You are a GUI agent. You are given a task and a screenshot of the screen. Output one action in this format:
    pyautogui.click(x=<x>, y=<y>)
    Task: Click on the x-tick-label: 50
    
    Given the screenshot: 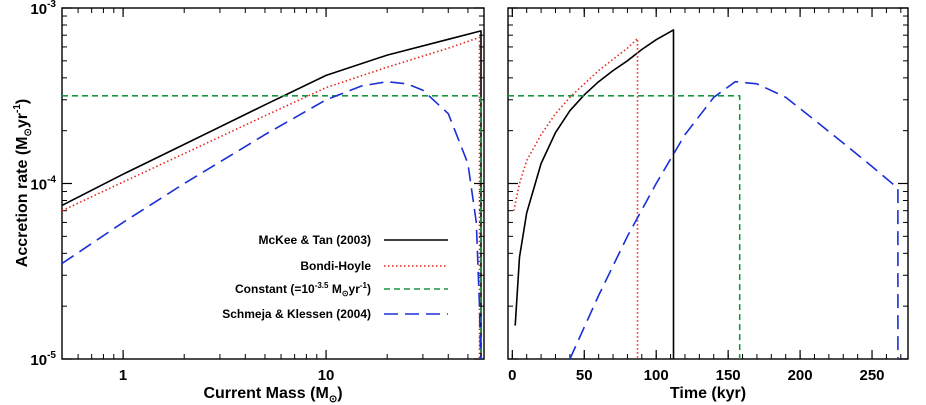 What is the action you would take?
    pyautogui.click(x=584, y=375)
    